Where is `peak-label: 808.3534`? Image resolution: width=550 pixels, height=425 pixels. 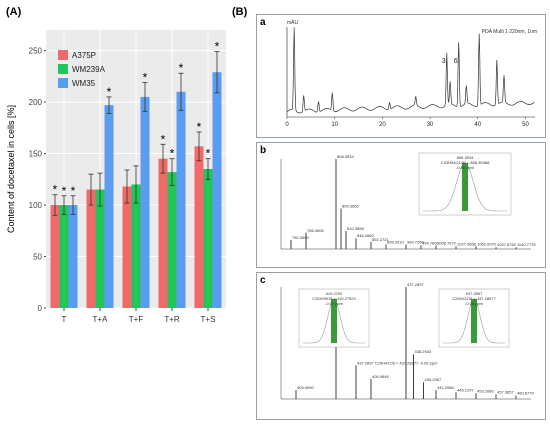 peak-label: 808.3534 is located at coordinates (345, 156).